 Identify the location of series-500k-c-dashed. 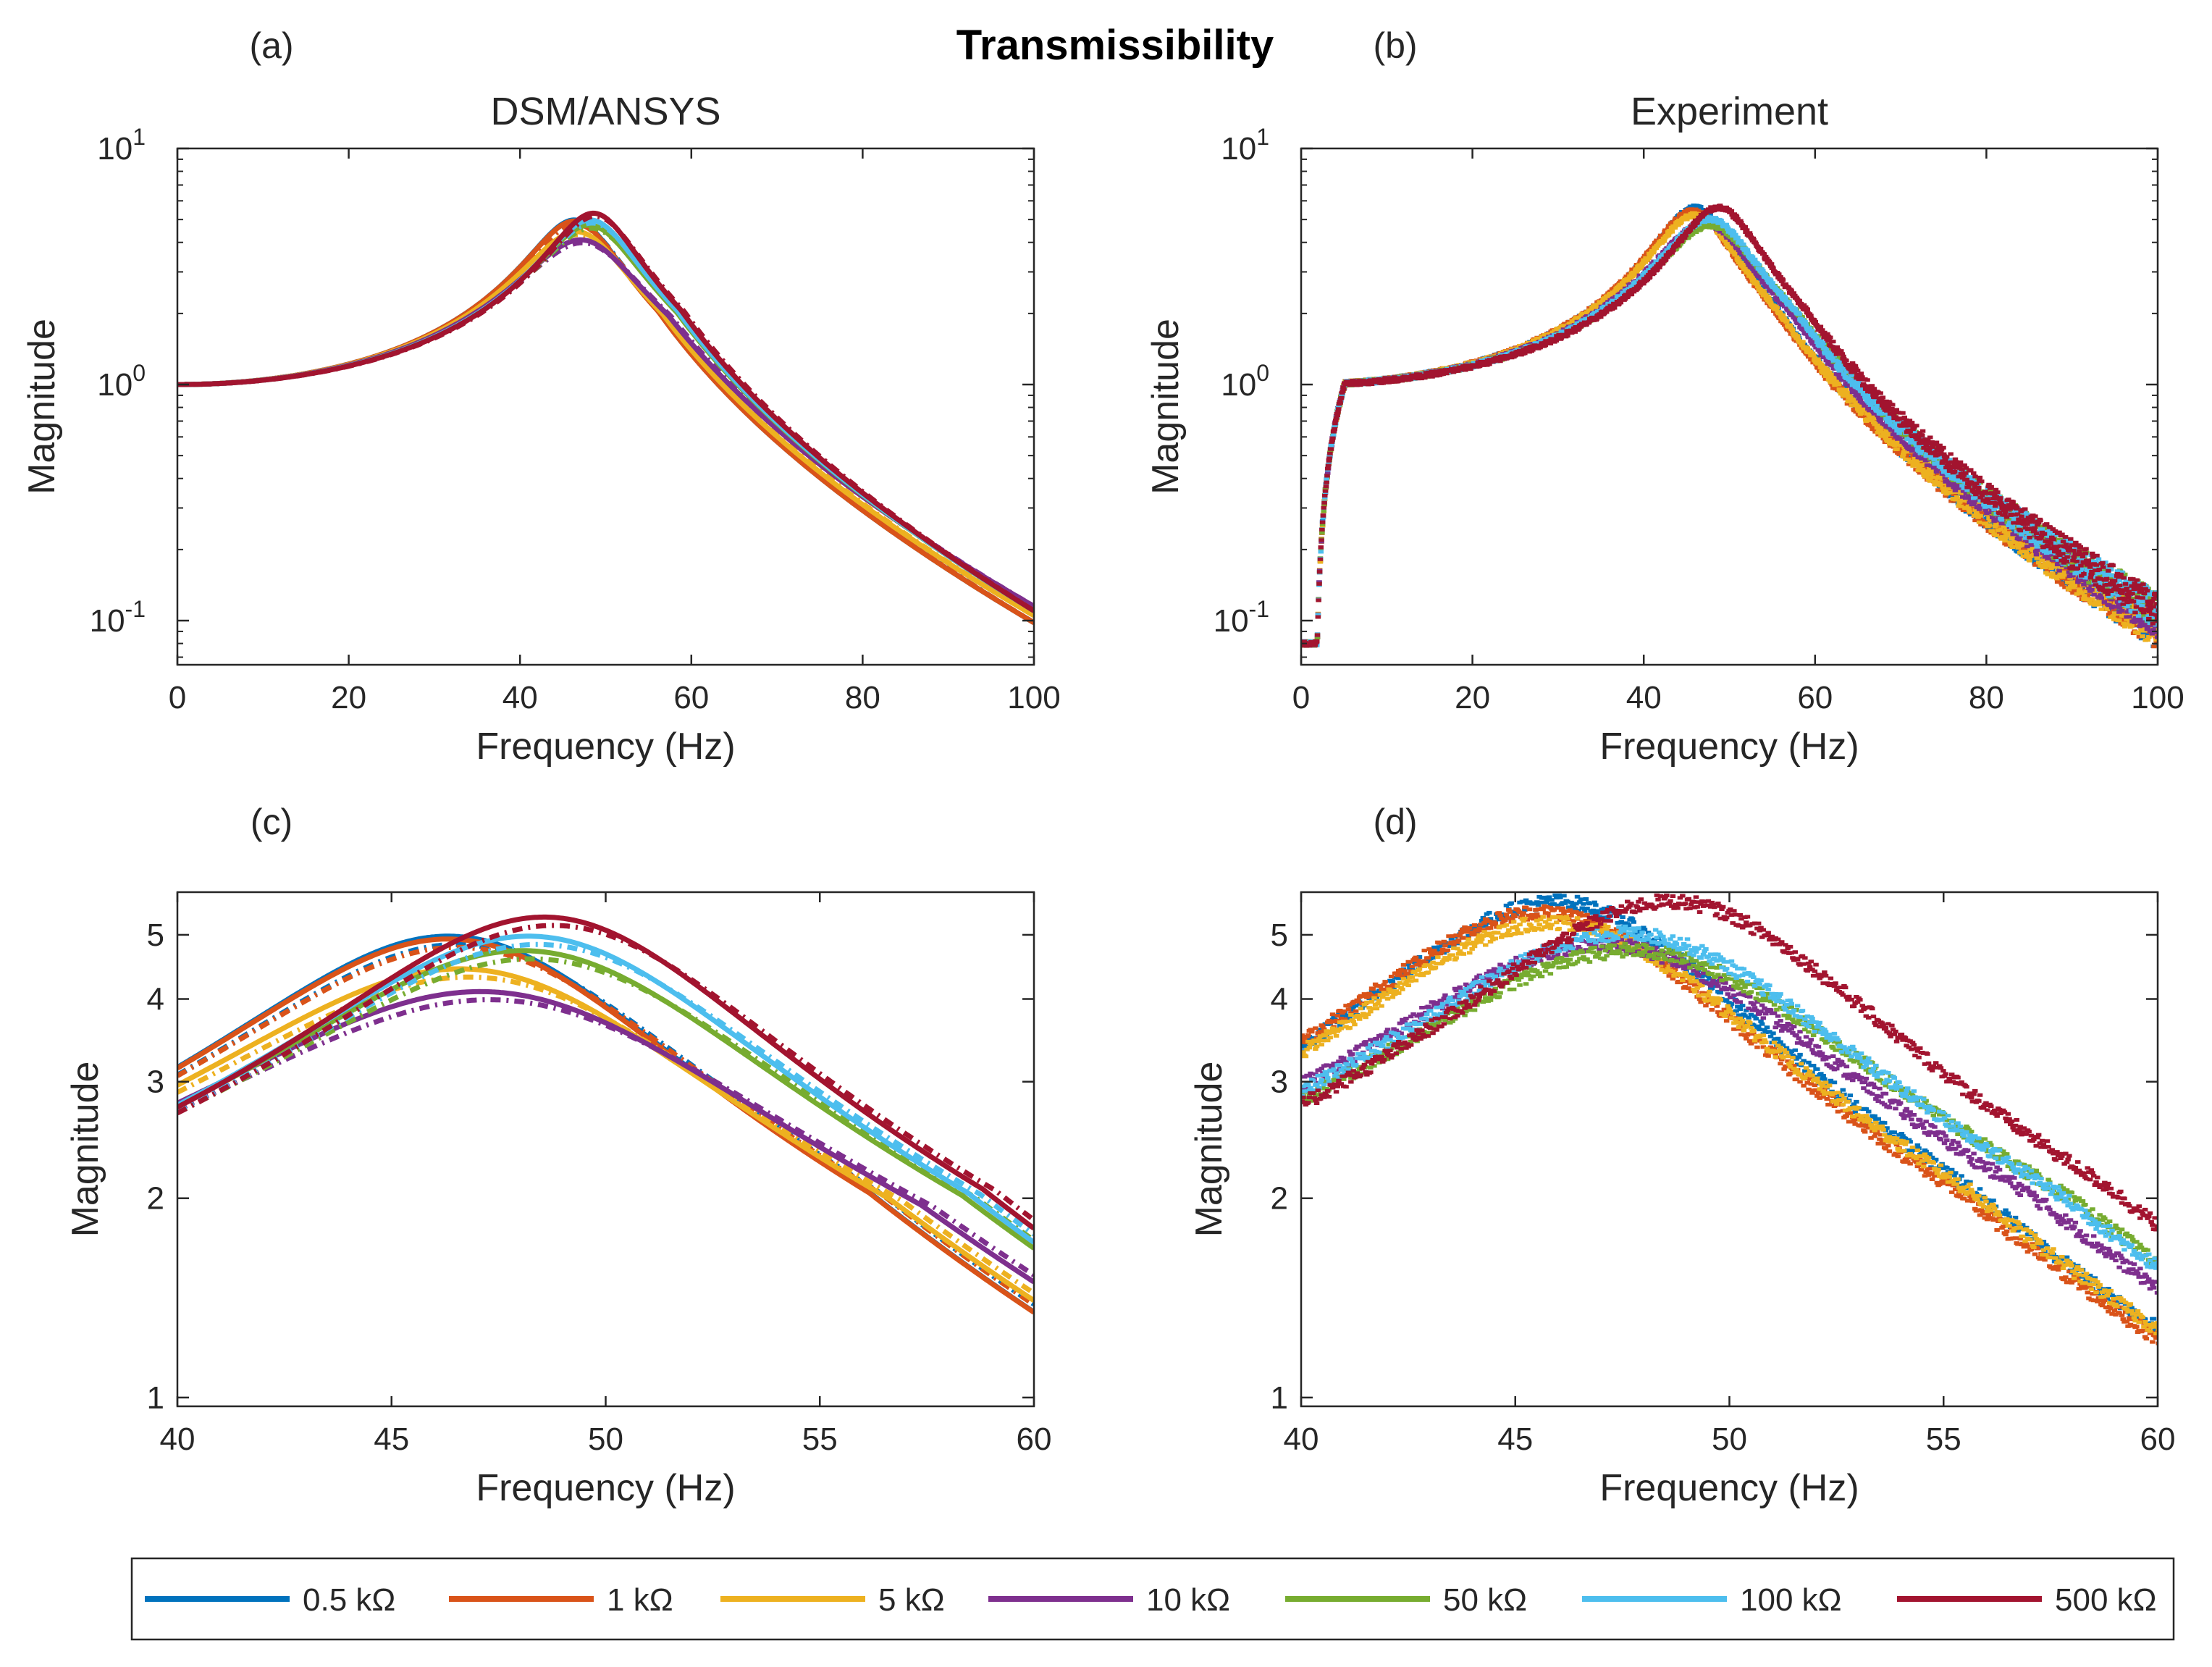
(605, 1072).